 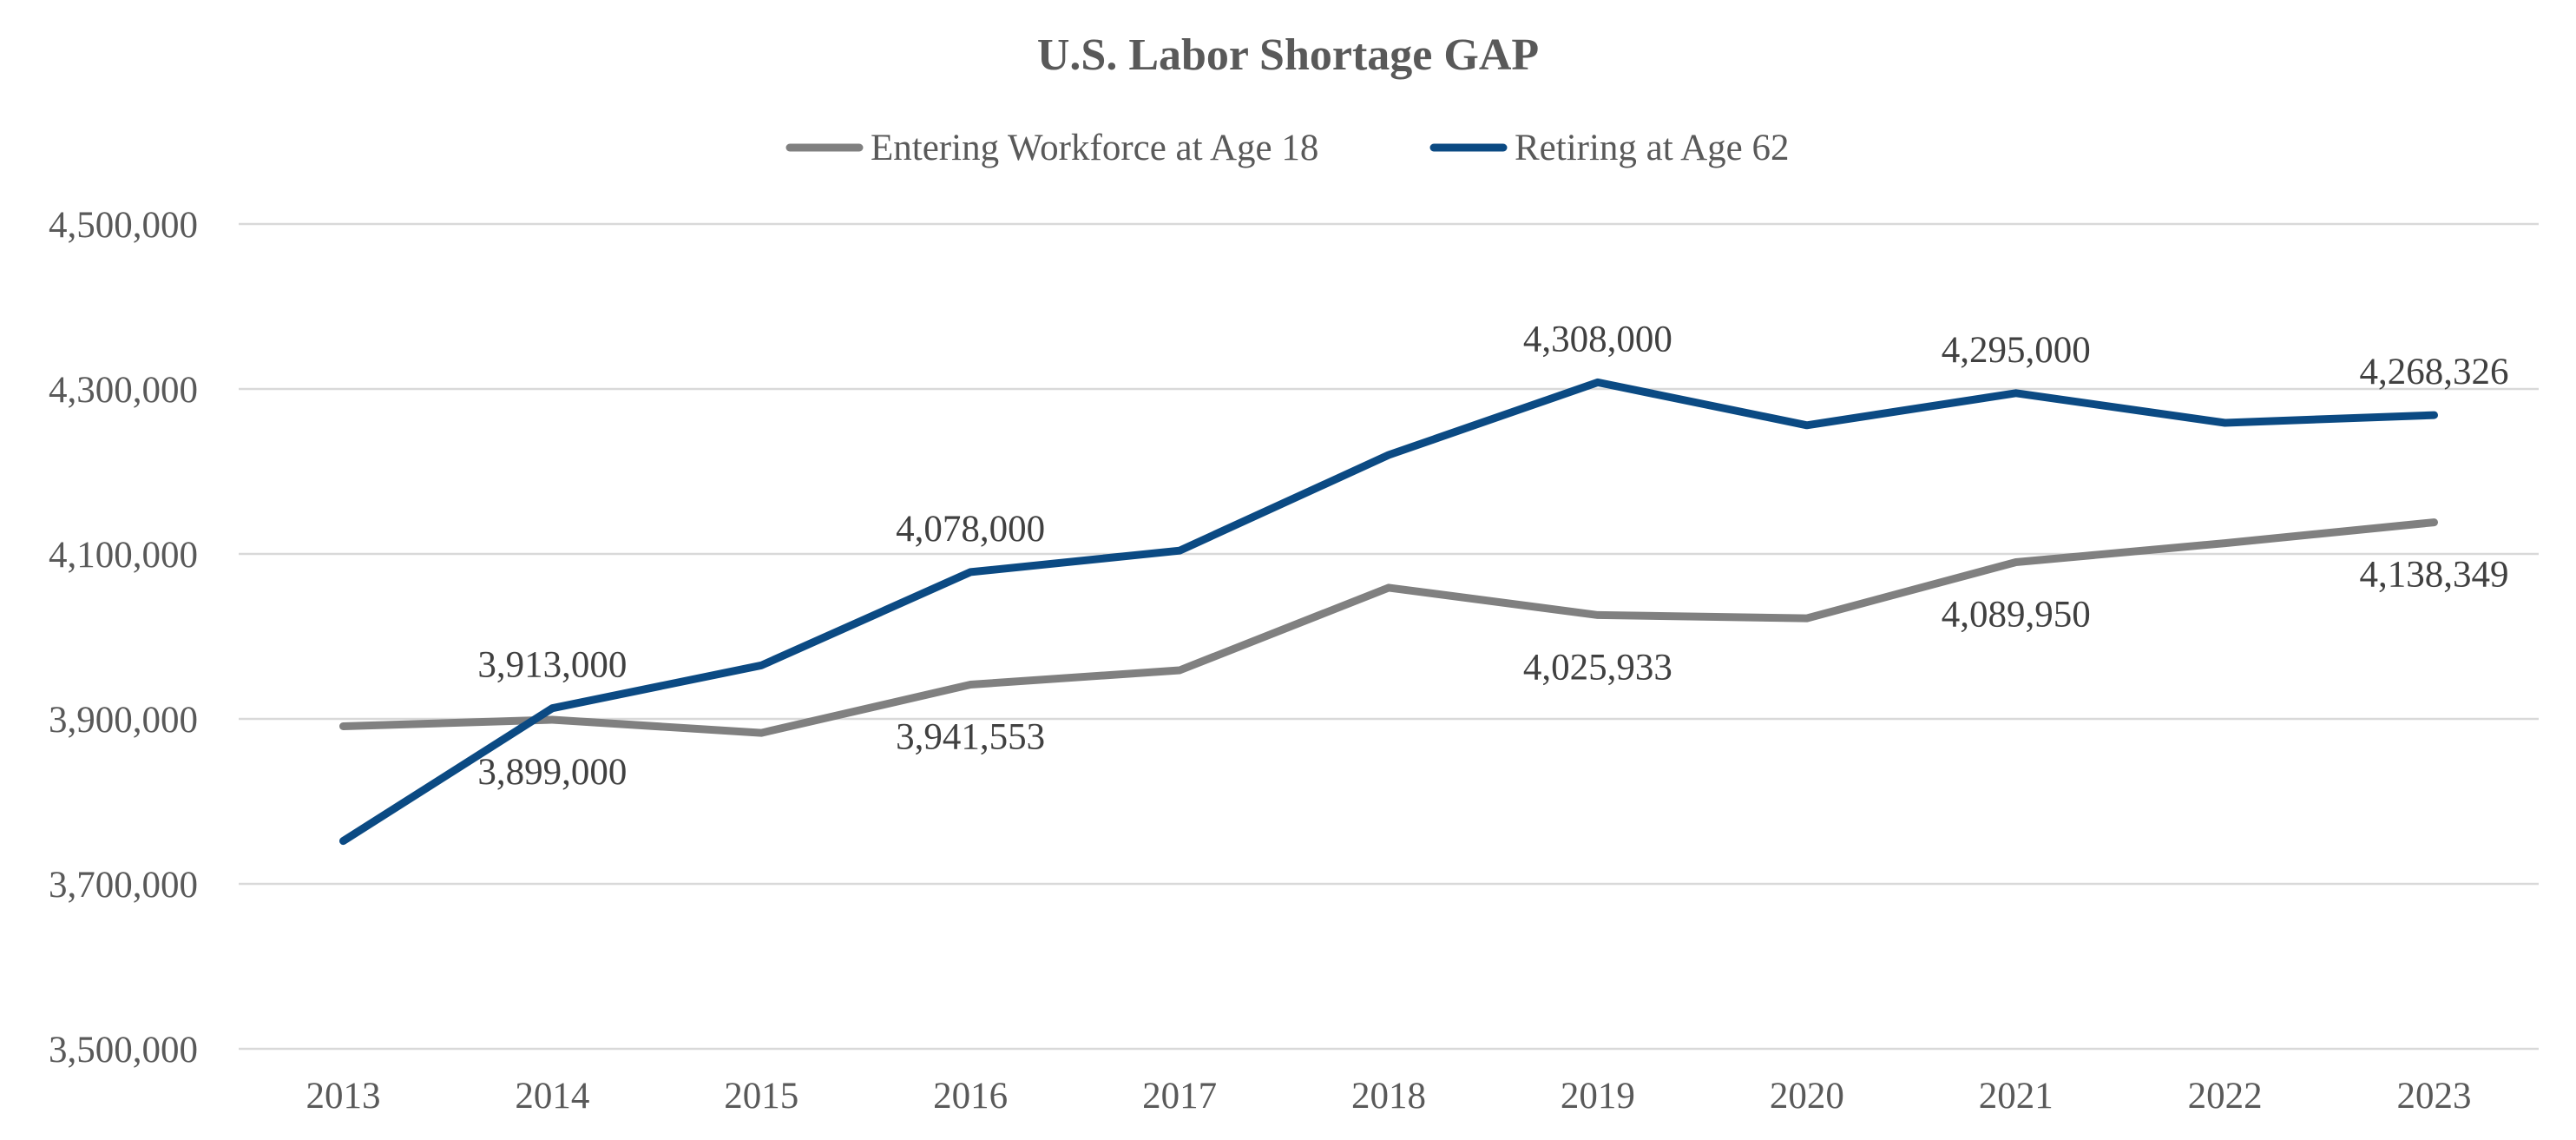 What do you see at coordinates (971, 529) in the screenshot?
I see `data-label: 4,078,000` at bounding box center [971, 529].